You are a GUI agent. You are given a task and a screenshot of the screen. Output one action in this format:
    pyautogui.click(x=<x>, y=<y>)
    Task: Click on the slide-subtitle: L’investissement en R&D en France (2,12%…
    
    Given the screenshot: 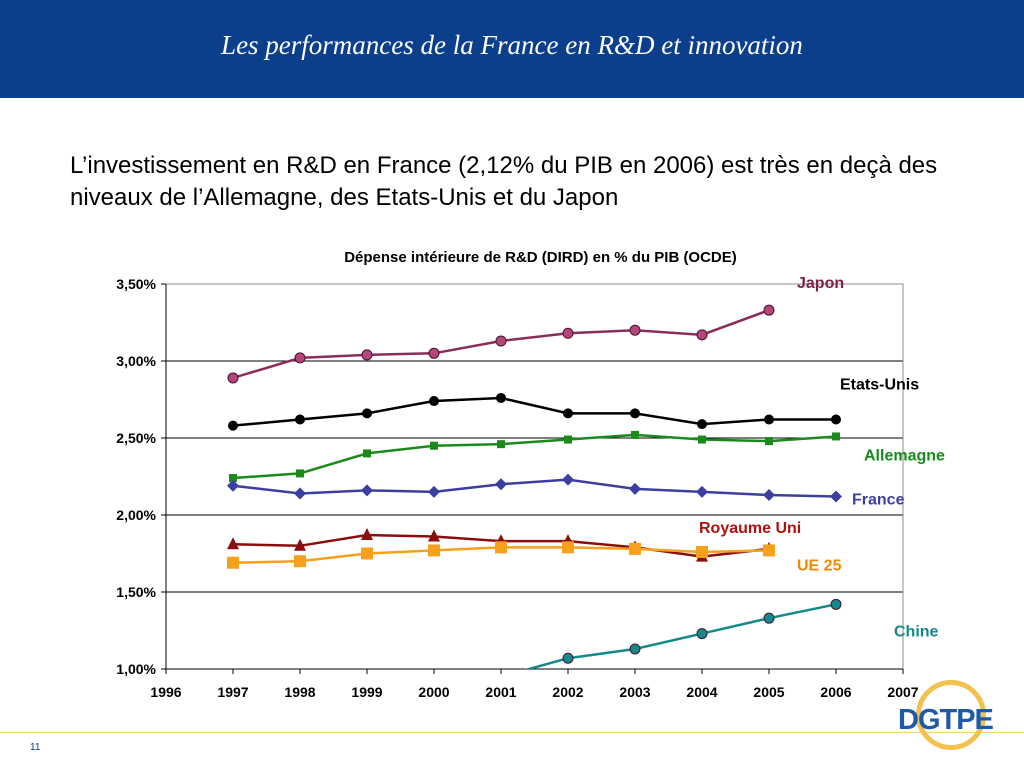 What is the action you would take?
    pyautogui.click(x=504, y=181)
    